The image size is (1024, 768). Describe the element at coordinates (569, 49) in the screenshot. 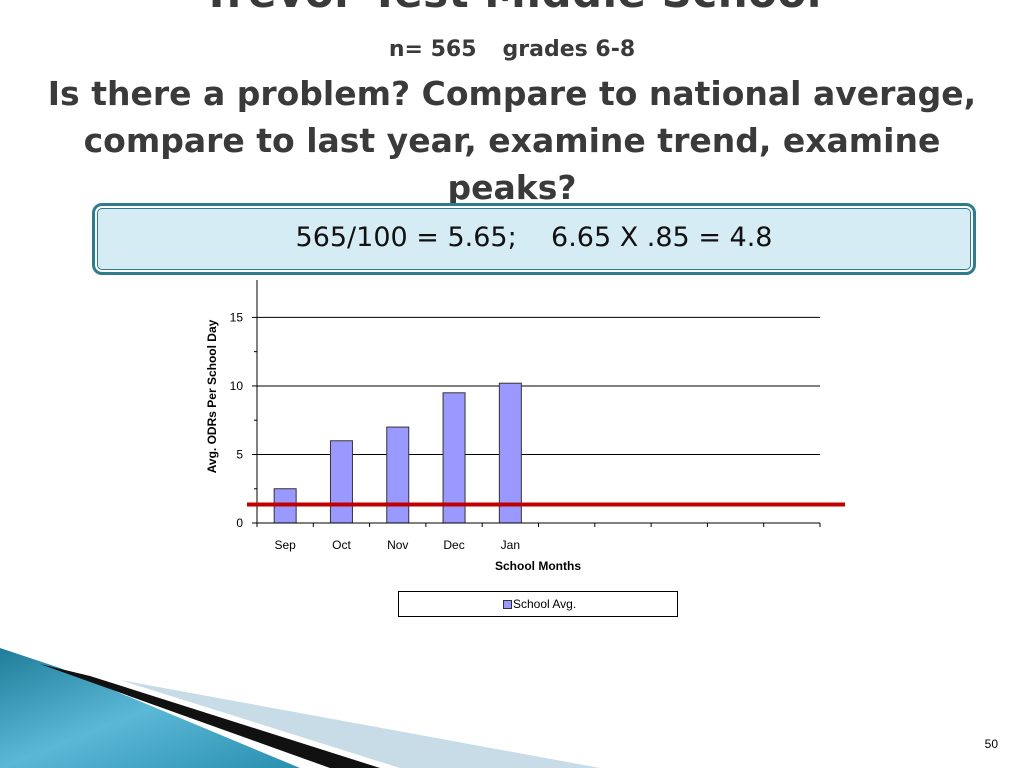

I see `subtitle-grades: grades 6-8` at that location.